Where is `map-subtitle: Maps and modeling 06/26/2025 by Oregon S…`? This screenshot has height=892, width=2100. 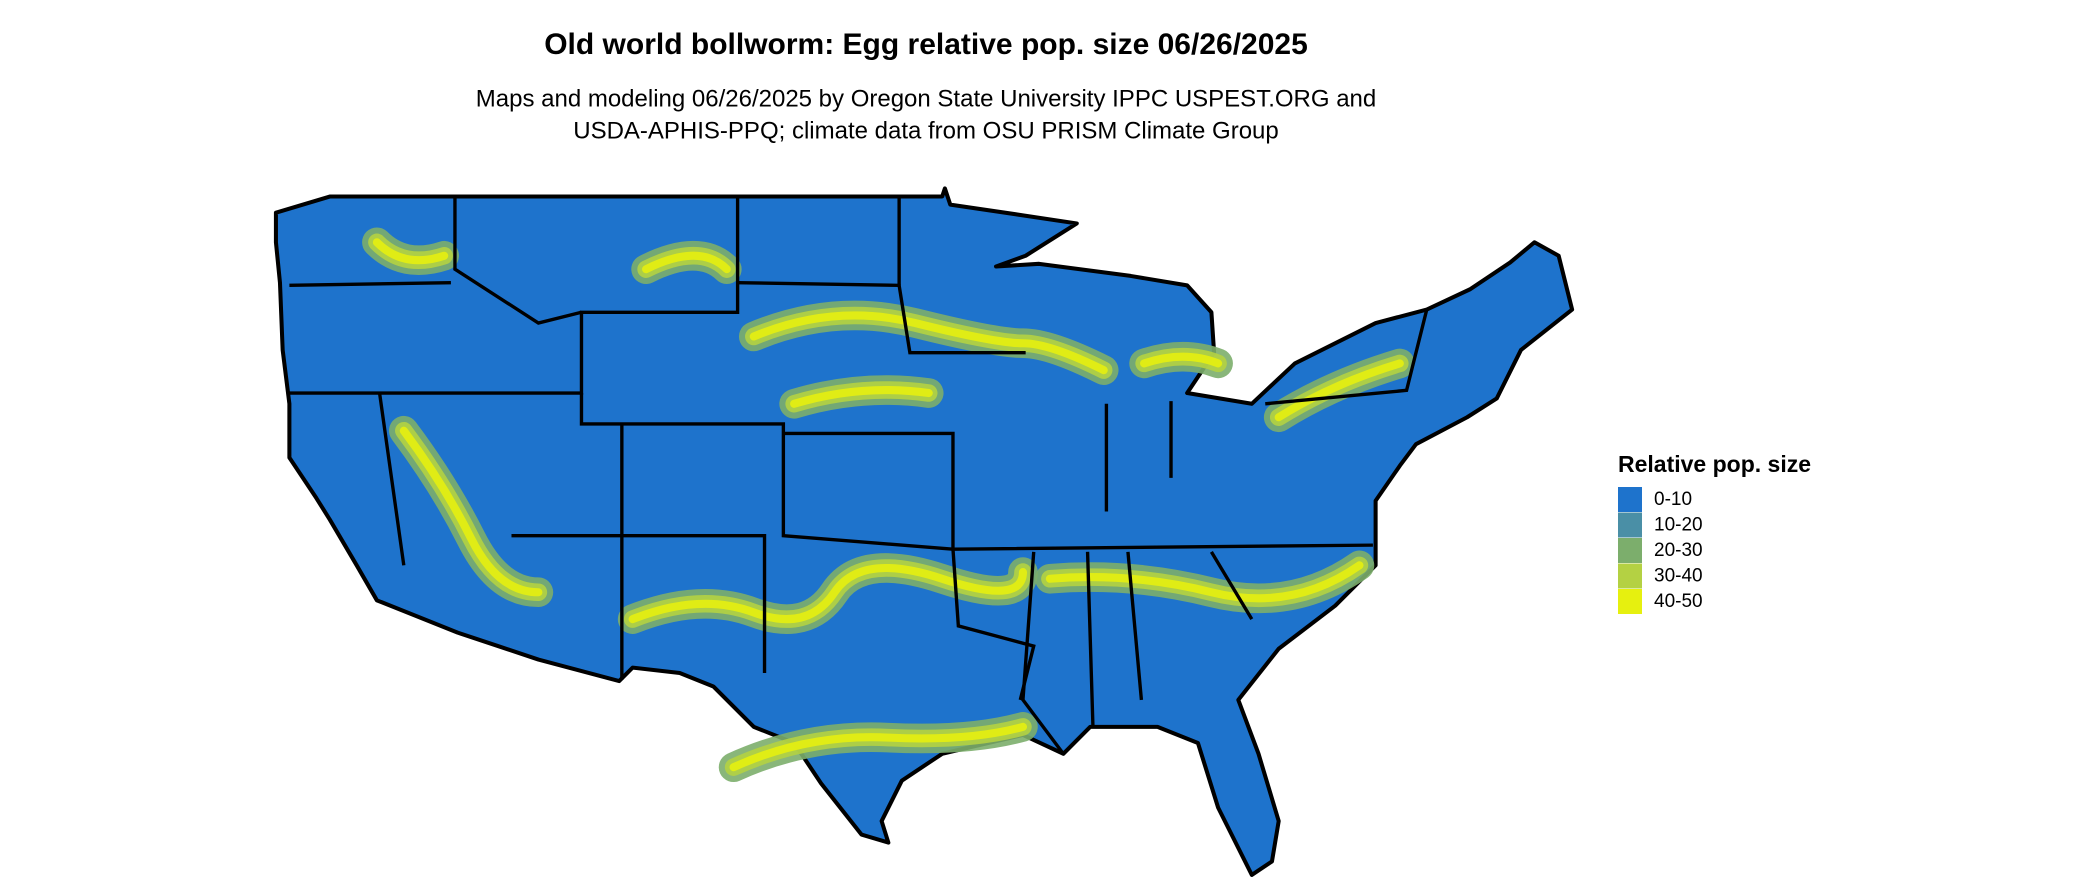
map-subtitle: Maps and modeling 06/26/2025 by Oregon S… is located at coordinates (926, 98).